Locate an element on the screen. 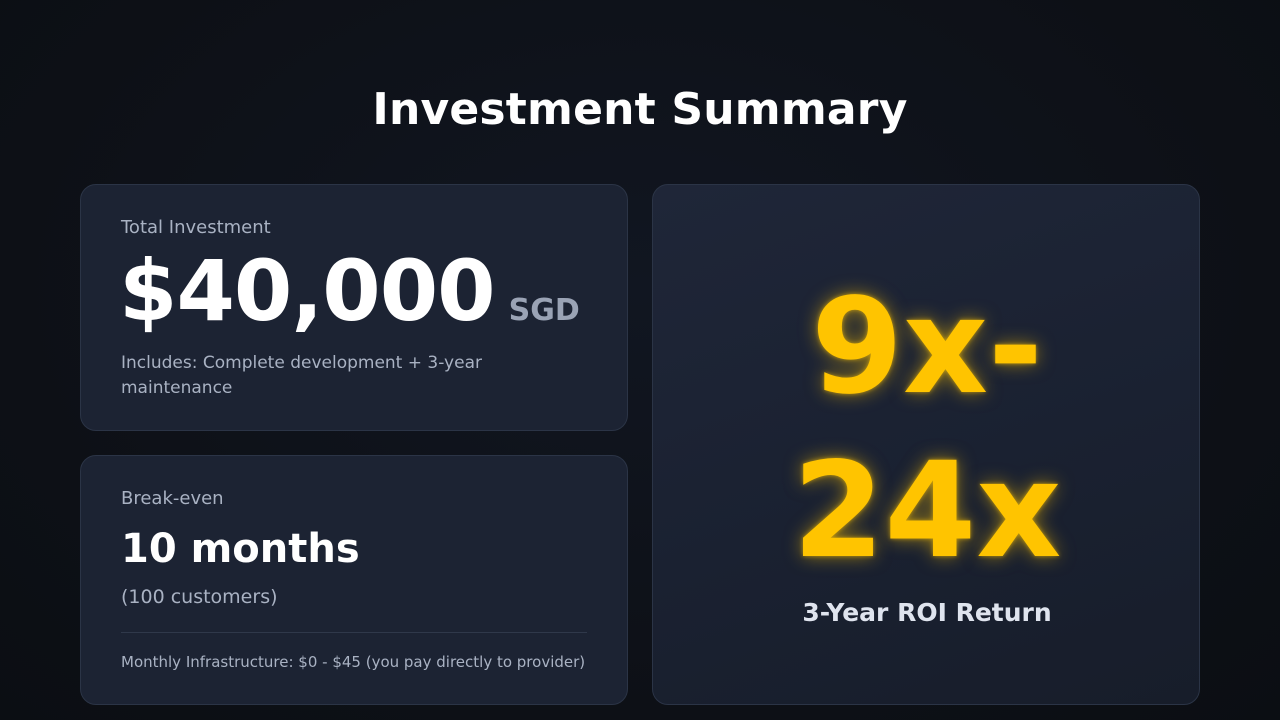  investment-amount-row: $40,000 SGD is located at coordinates (349, 291).